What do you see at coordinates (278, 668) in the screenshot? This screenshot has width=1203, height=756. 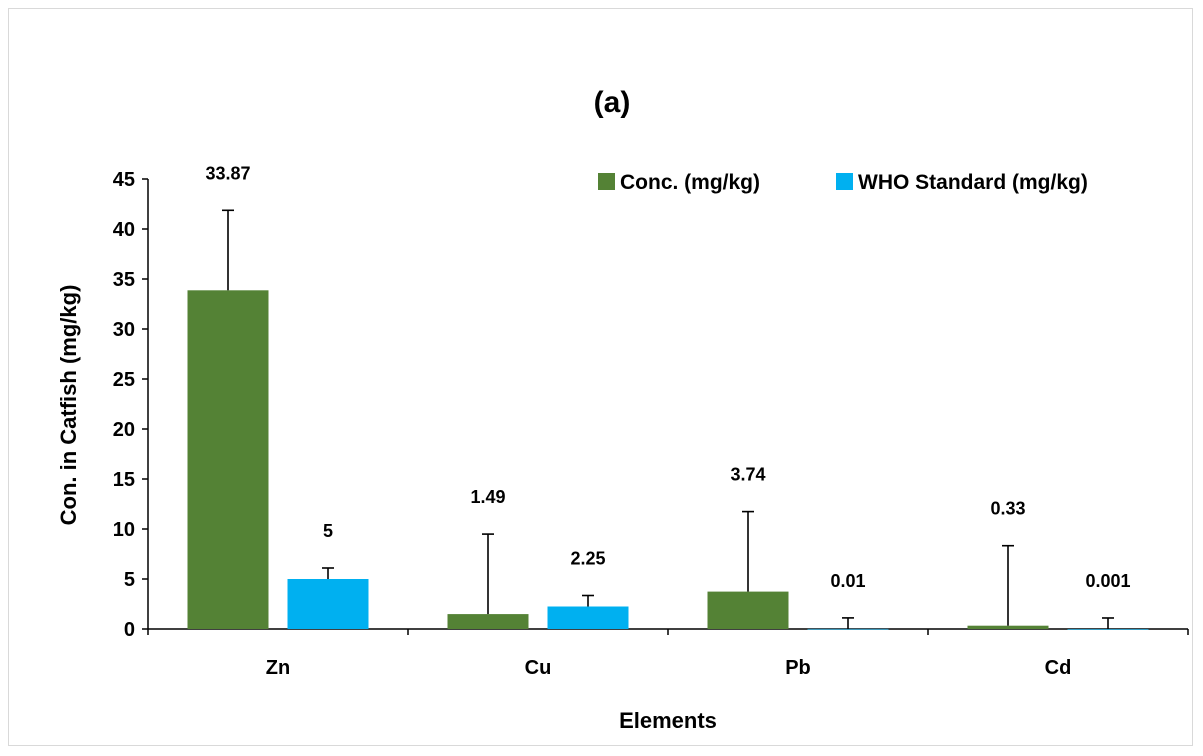 I see `x-tick-label: Zn` at bounding box center [278, 668].